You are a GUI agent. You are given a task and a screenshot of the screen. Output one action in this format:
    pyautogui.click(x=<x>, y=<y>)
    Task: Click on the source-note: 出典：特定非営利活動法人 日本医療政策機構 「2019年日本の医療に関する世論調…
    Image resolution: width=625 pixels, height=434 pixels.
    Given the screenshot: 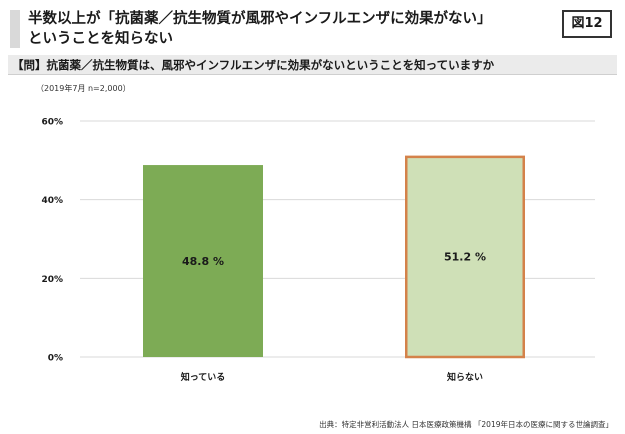 What is the action you would take?
    pyautogui.click(x=466, y=424)
    